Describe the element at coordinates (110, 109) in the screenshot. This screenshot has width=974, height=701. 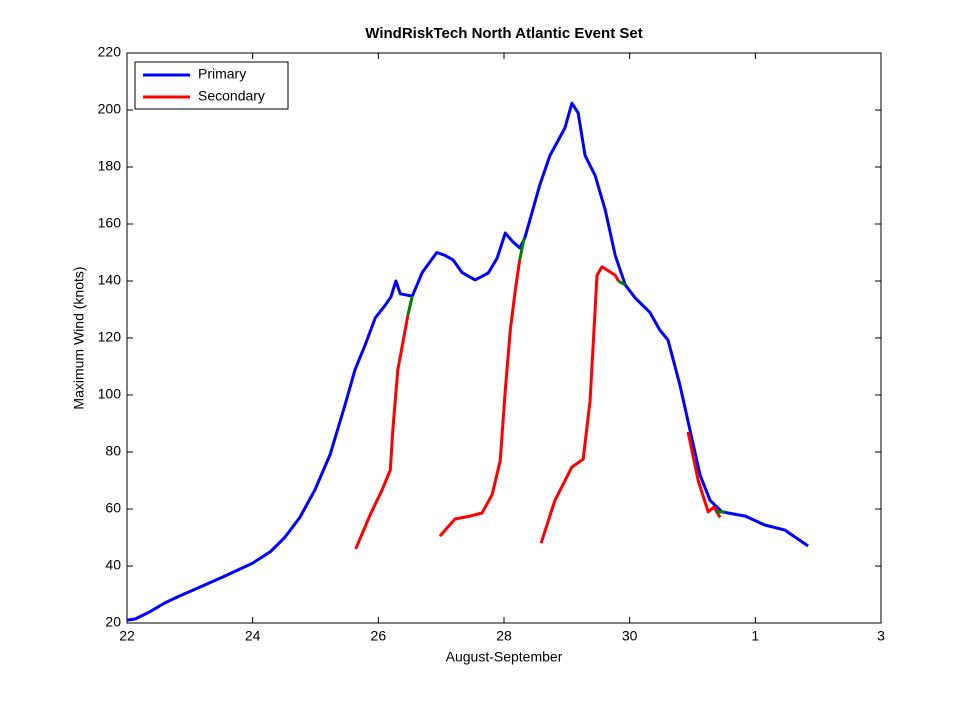
I see `y-tick-label: 200` at that location.